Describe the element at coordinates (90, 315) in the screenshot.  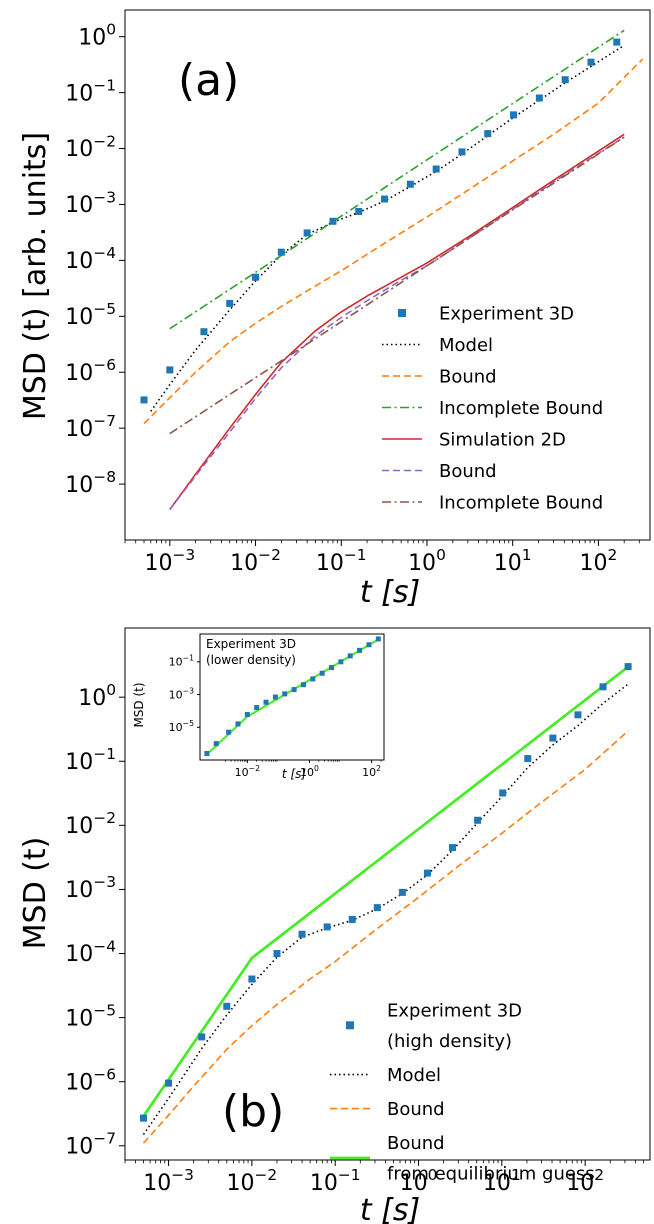
I see `panel-a-y-tick-label: 10⁻⁵` at that location.